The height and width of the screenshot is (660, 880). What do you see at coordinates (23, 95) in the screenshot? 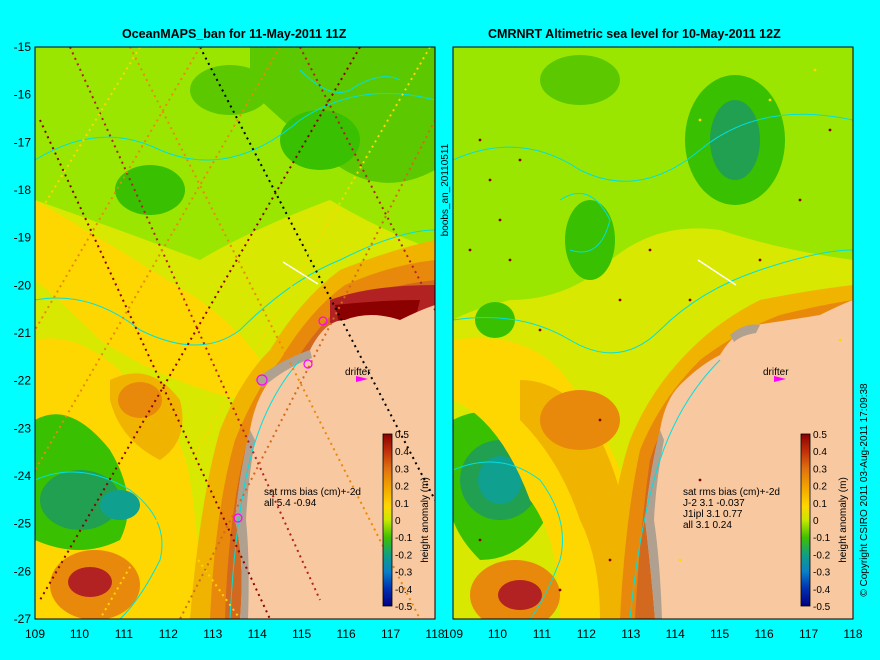
I see `y-tick-label: -16` at bounding box center [23, 95].